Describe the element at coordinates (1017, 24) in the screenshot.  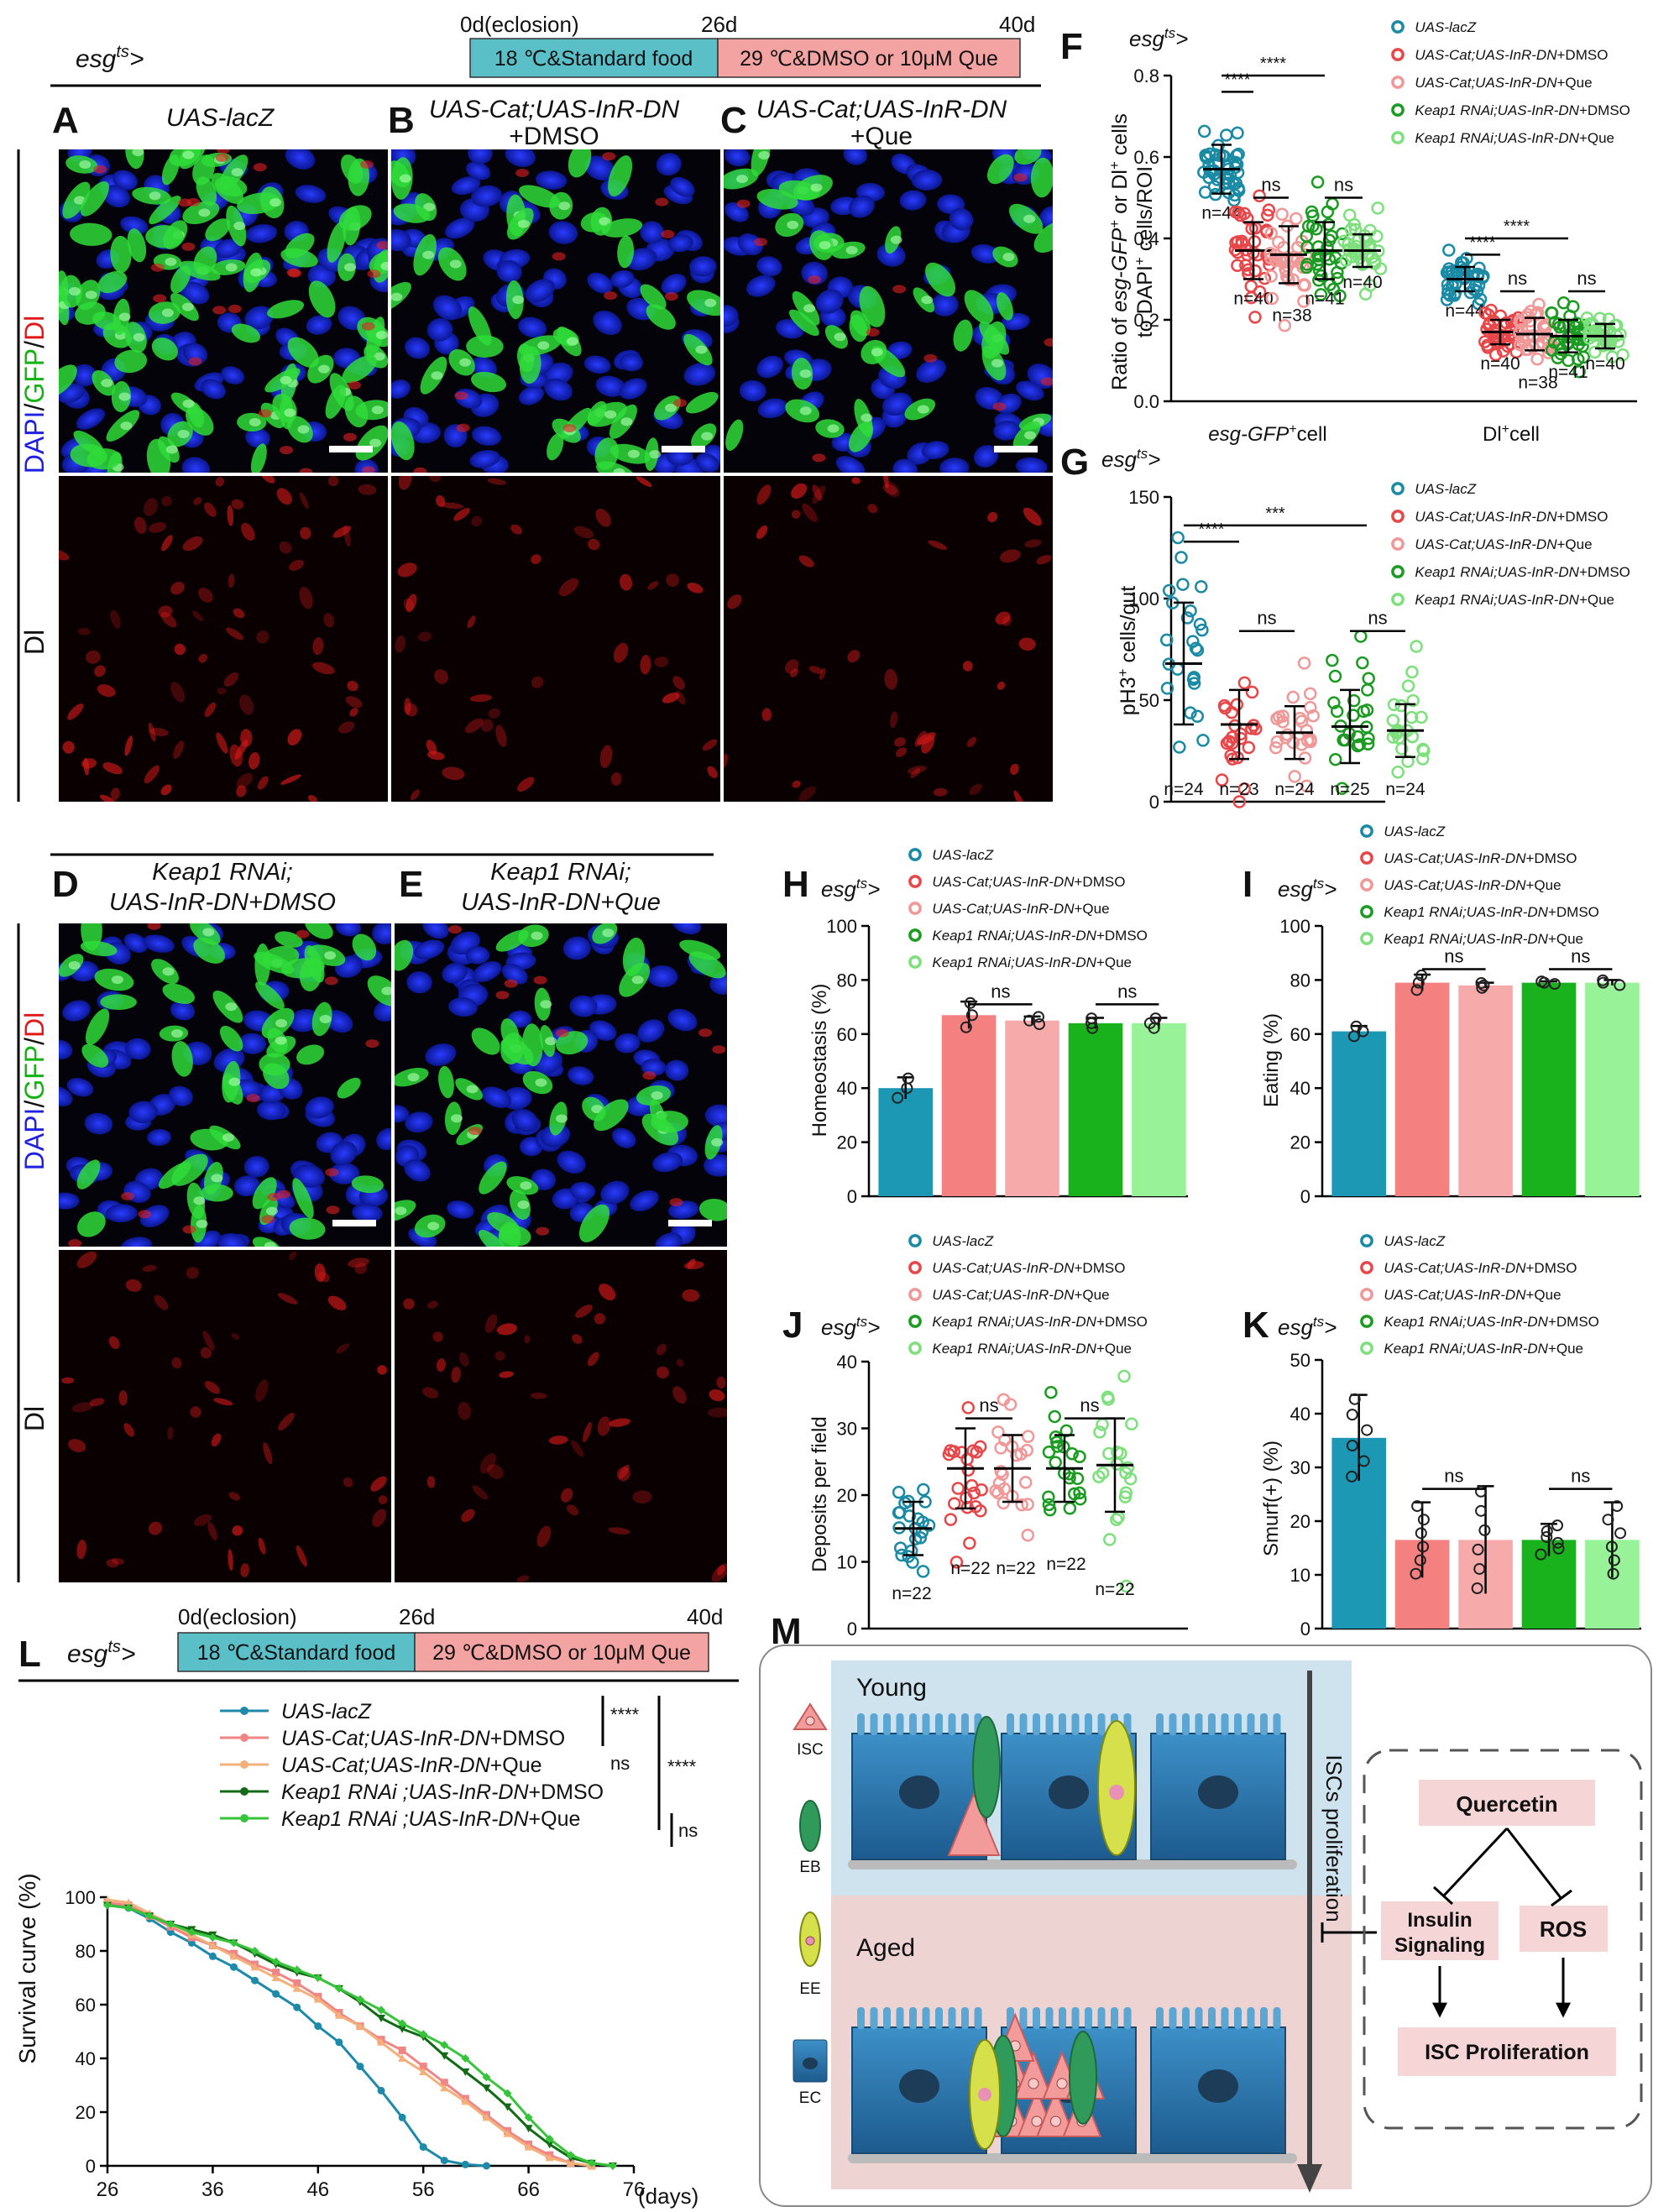
I see `timeline-top-t2: 40d` at that location.